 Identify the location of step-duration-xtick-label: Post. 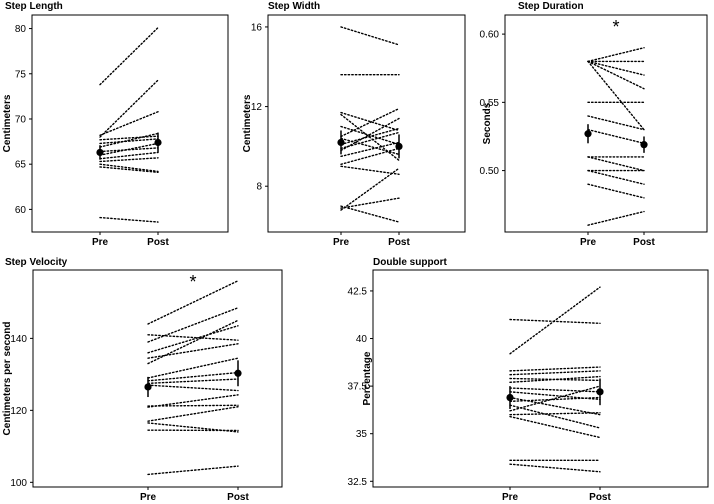
(644, 242).